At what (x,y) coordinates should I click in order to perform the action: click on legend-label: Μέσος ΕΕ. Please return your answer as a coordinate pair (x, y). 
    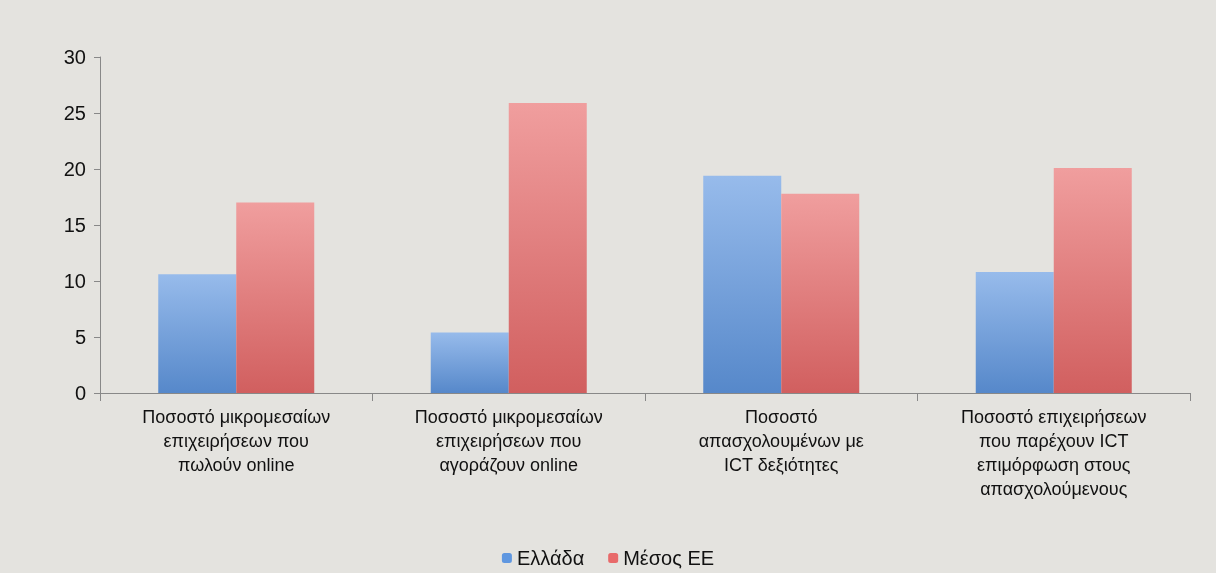
    Looking at the image, I should click on (669, 558).